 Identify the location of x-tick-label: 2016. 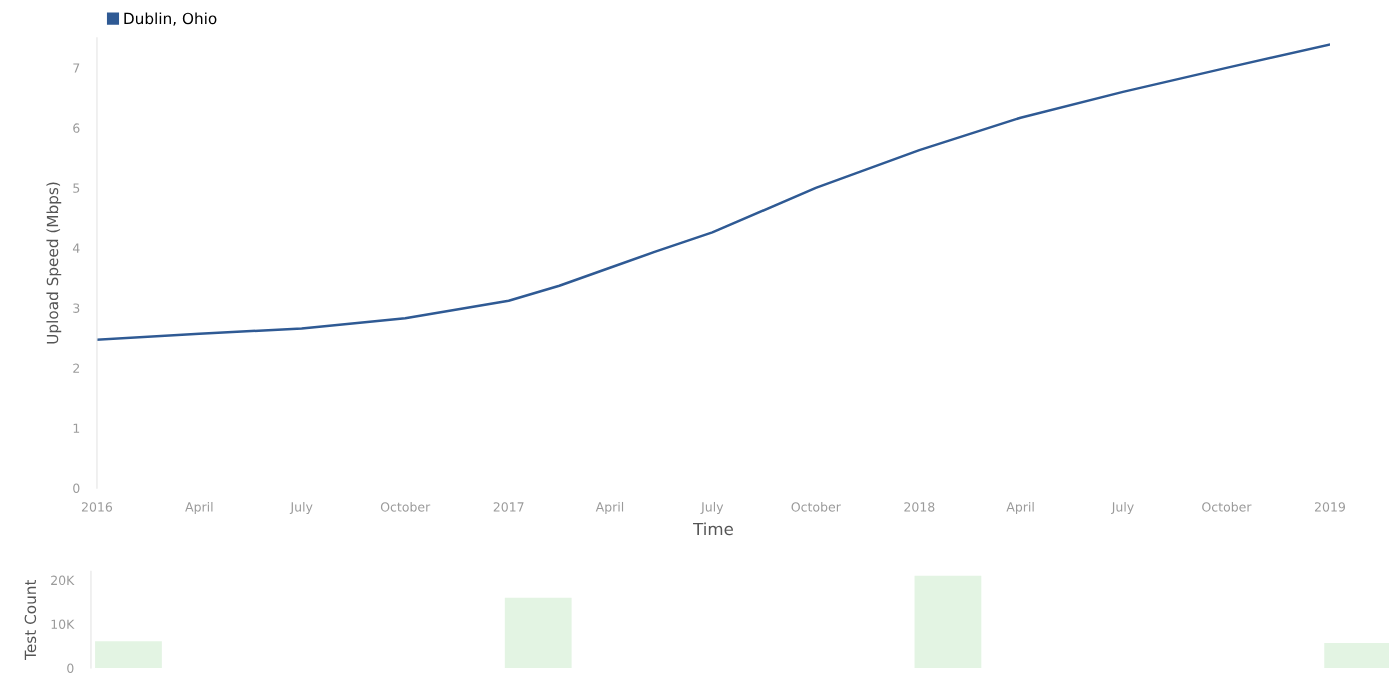
(97, 507).